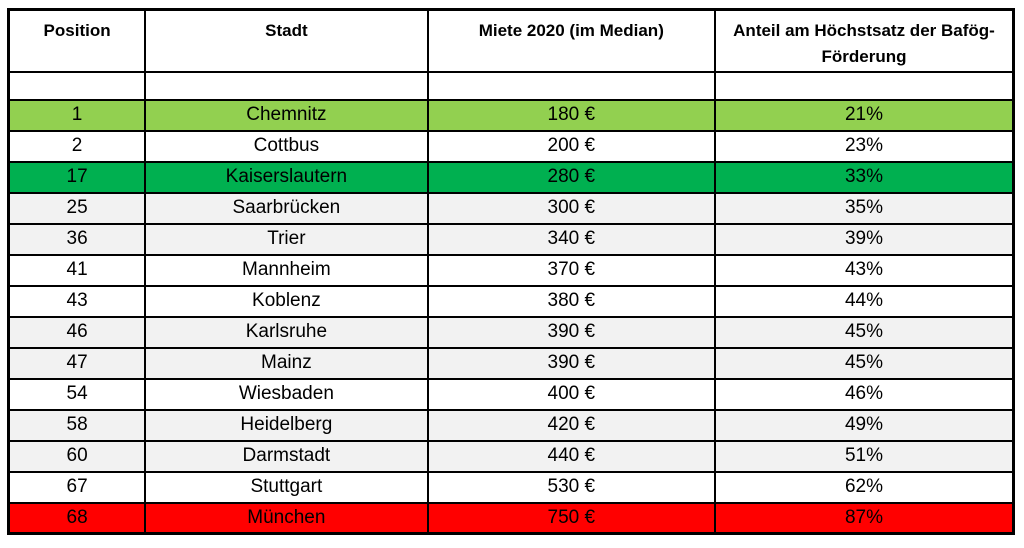 This screenshot has width=1024, height=548. Describe the element at coordinates (571, 456) in the screenshot. I see `cell-miete: 440 €` at that location.